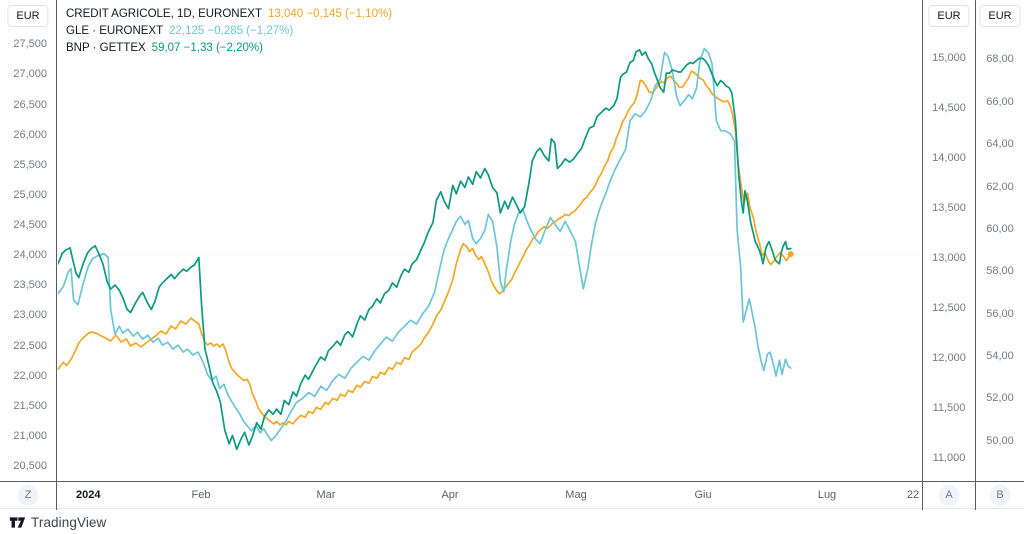  I want to click on legend-symbol-title: BNP · GETTEX, so click(106, 48).